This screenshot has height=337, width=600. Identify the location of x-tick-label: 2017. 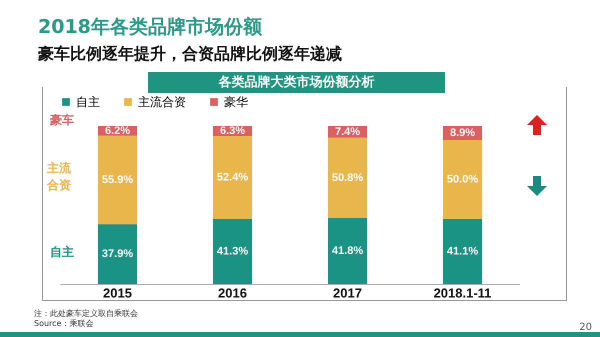
(347, 293).